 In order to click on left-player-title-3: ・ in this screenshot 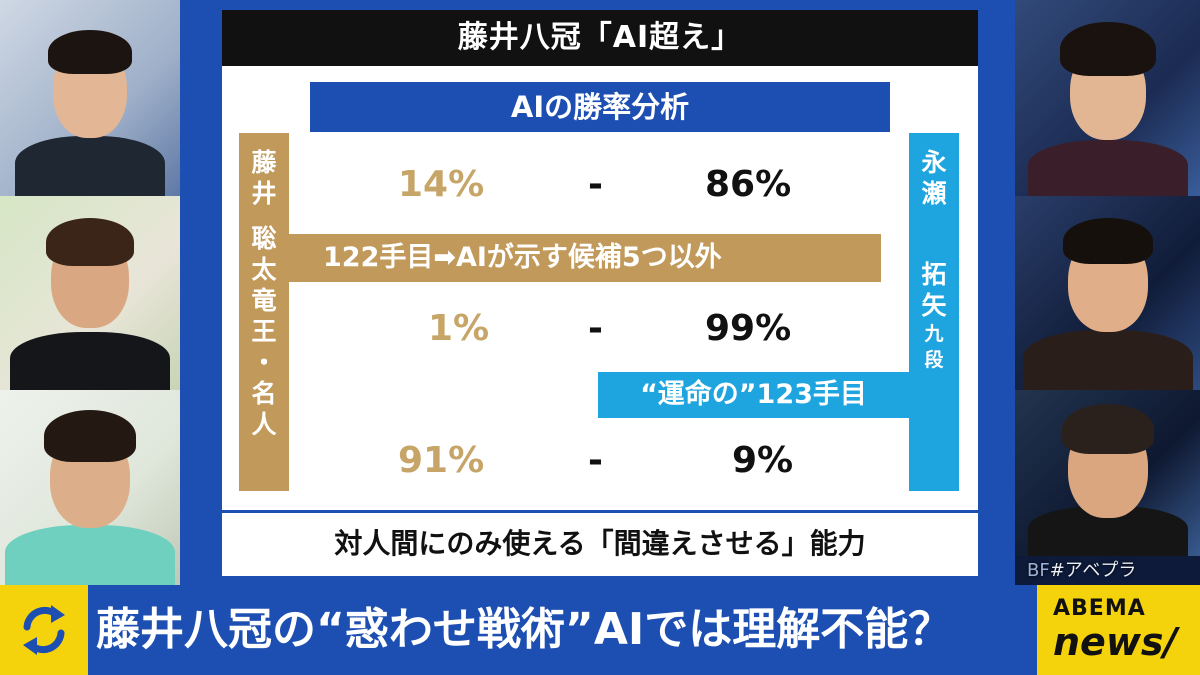, I will do `click(264, 362)`.